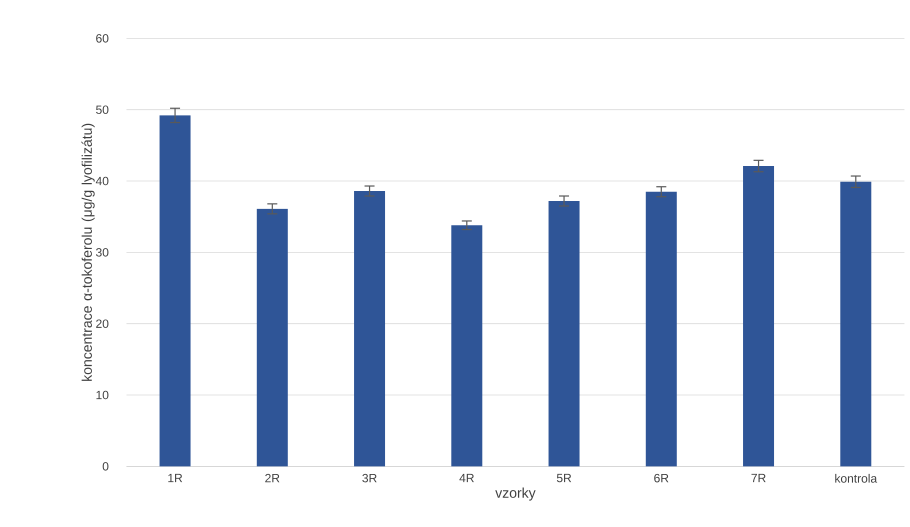 The width and height of the screenshot is (910, 527). Describe the element at coordinates (856, 478) in the screenshot. I see `x-tick-label: kontrola` at that location.